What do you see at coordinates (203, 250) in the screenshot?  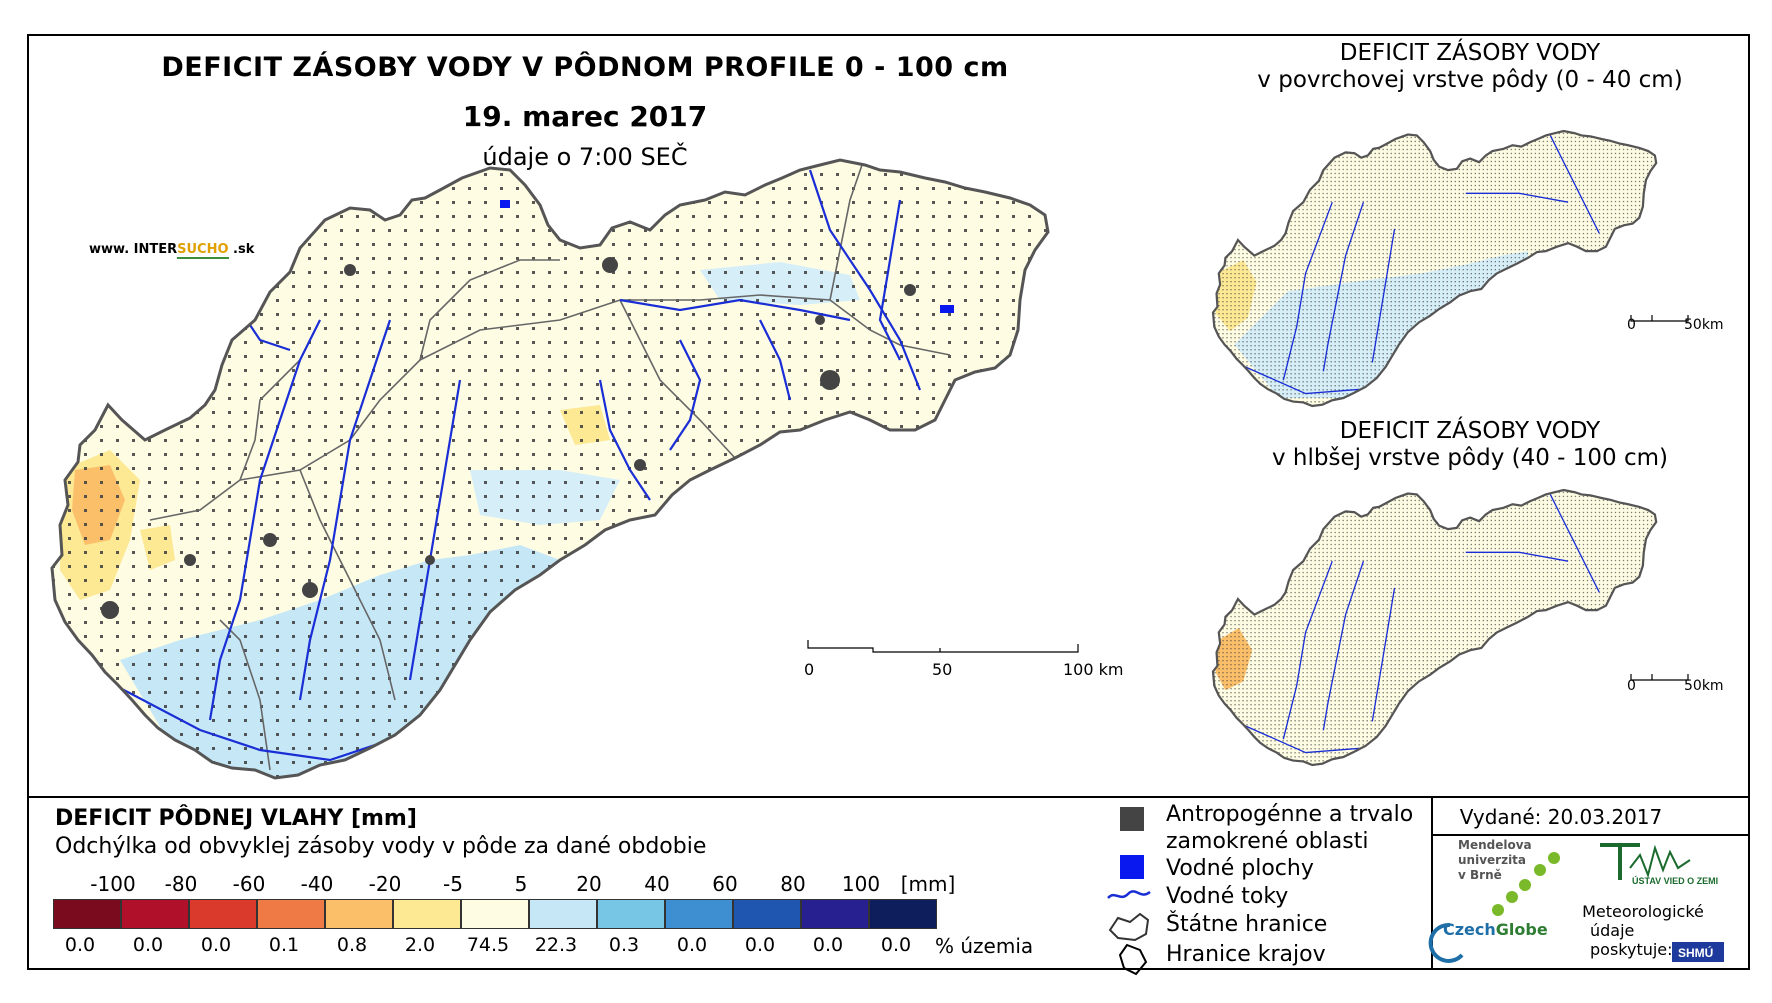 I see `website-highlight: SUCHO` at bounding box center [203, 250].